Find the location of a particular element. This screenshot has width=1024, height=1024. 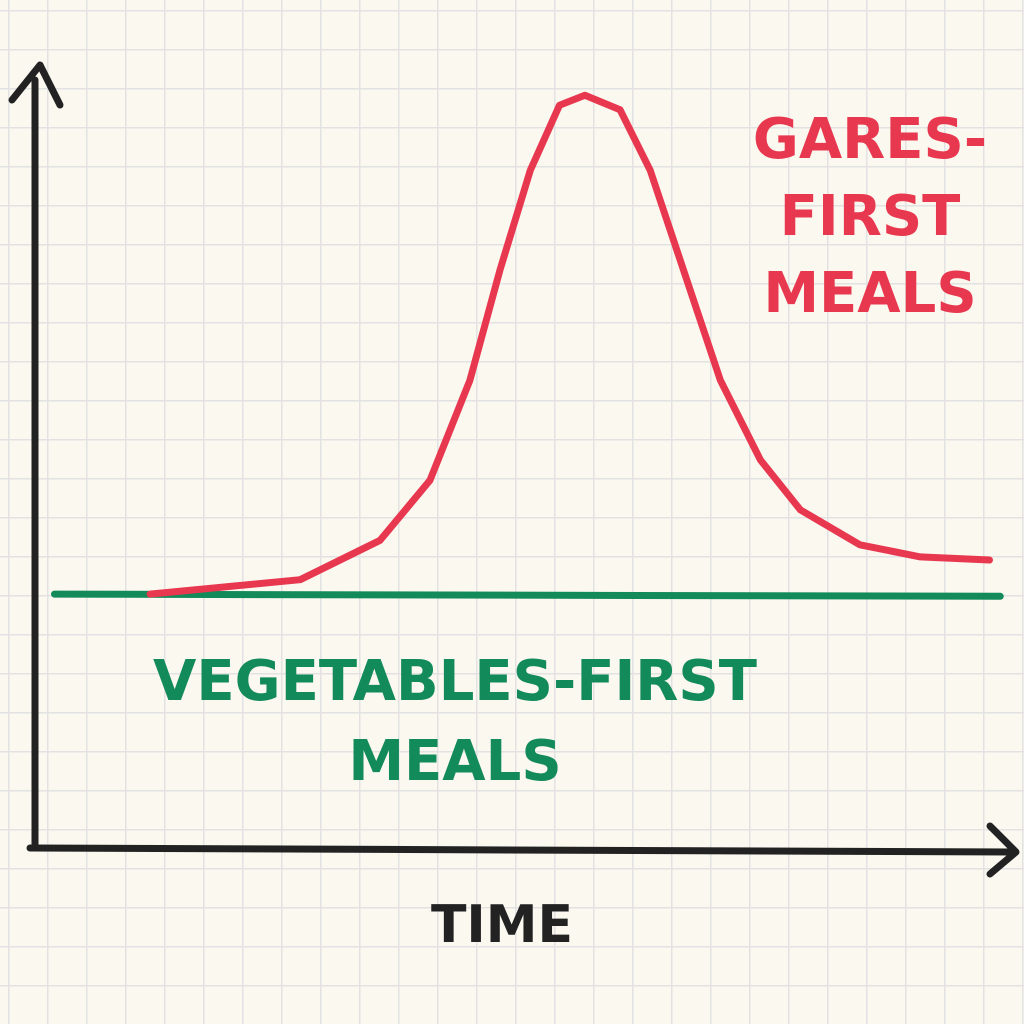

line is located at coordinates (527, 595).